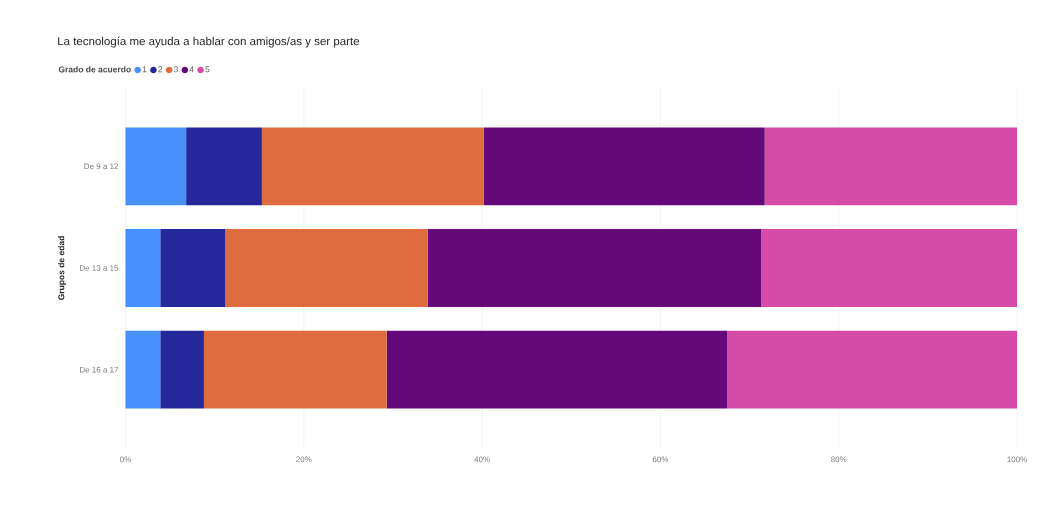 This screenshot has width=1064, height=526. I want to click on legend-label: 3, so click(175, 69).